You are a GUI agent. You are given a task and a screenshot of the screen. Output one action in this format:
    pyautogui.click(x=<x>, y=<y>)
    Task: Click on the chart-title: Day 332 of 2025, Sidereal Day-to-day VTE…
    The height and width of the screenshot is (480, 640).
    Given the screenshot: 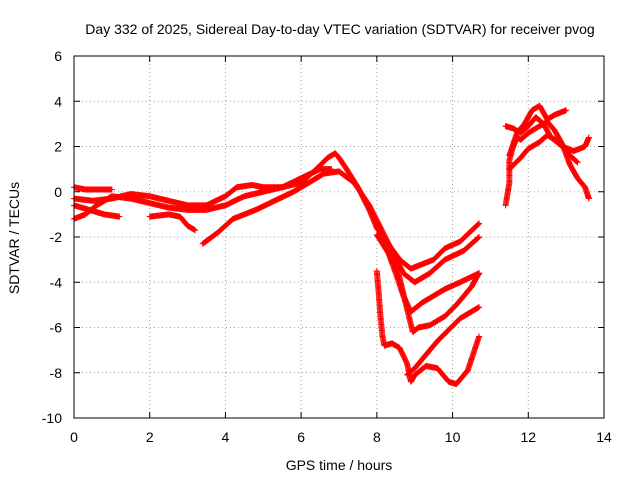 What is the action you would take?
    pyautogui.click(x=339, y=29)
    